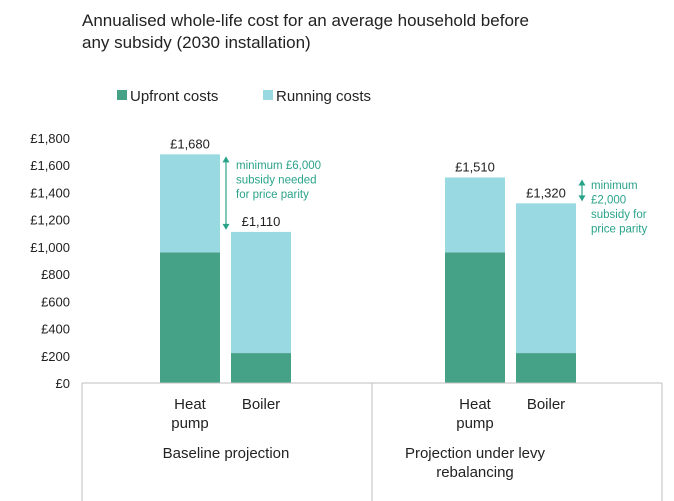 This screenshot has width=674, height=501. I want to click on y-tick-label: £1,600, so click(50, 165).